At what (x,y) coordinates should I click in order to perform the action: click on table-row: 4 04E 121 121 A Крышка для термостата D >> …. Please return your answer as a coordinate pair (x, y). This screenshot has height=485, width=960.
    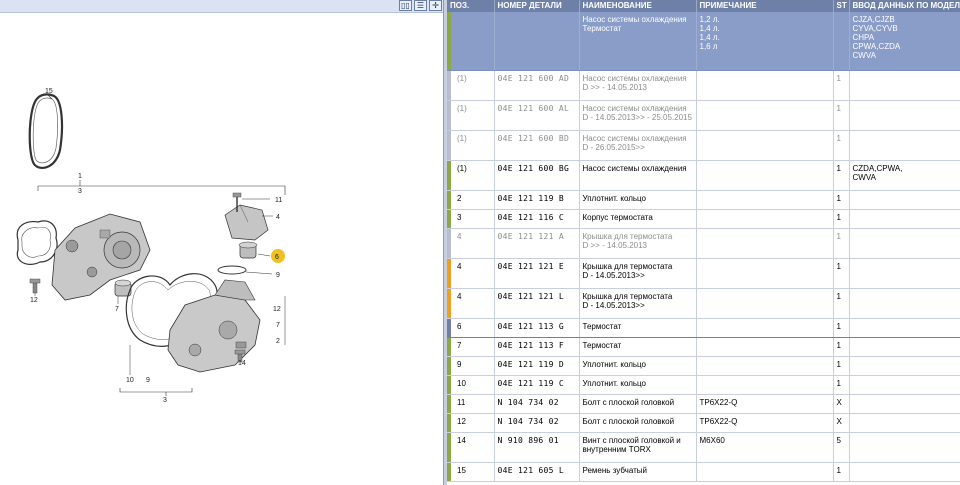
    Looking at the image, I should click on (703, 243).